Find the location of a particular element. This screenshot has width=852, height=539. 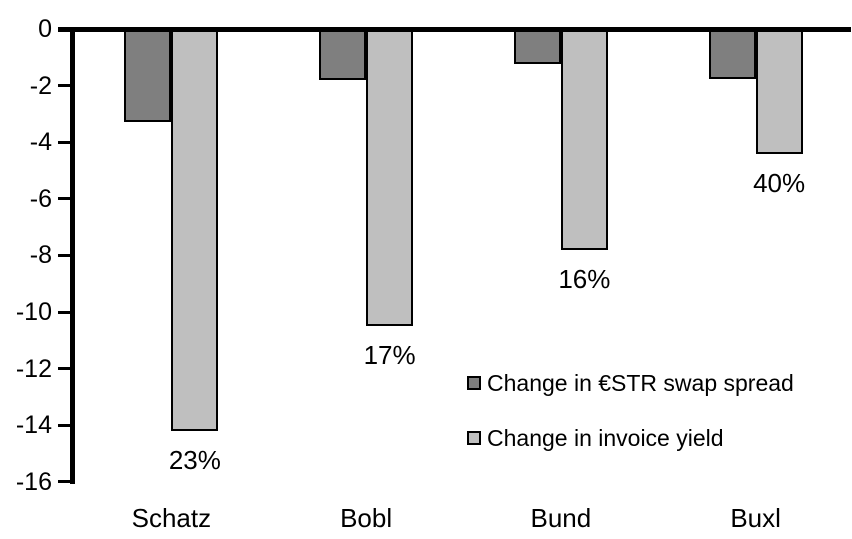

y-tick-label: -6 is located at coordinates (40, 198).